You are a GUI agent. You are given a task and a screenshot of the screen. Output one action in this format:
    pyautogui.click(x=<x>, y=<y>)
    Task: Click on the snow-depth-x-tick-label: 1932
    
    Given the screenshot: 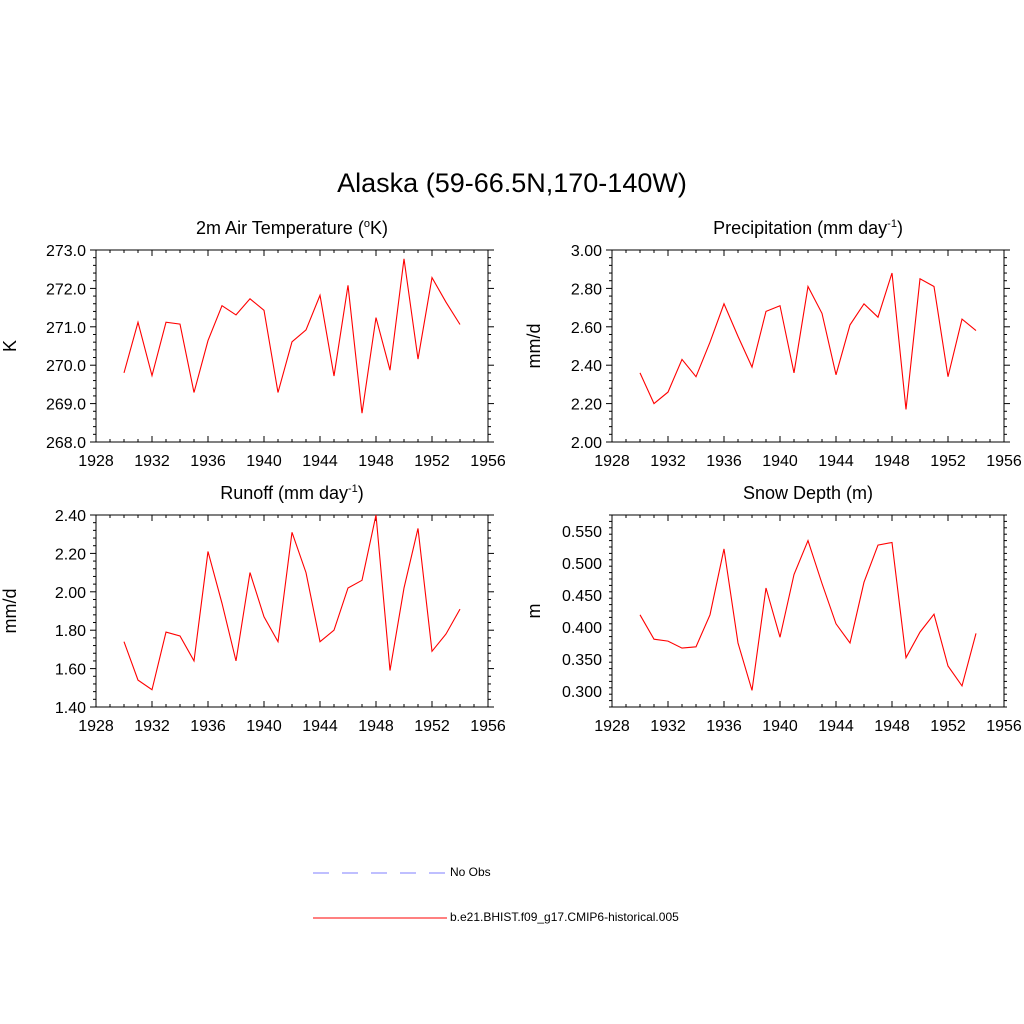 What is the action you would take?
    pyautogui.click(x=668, y=726)
    